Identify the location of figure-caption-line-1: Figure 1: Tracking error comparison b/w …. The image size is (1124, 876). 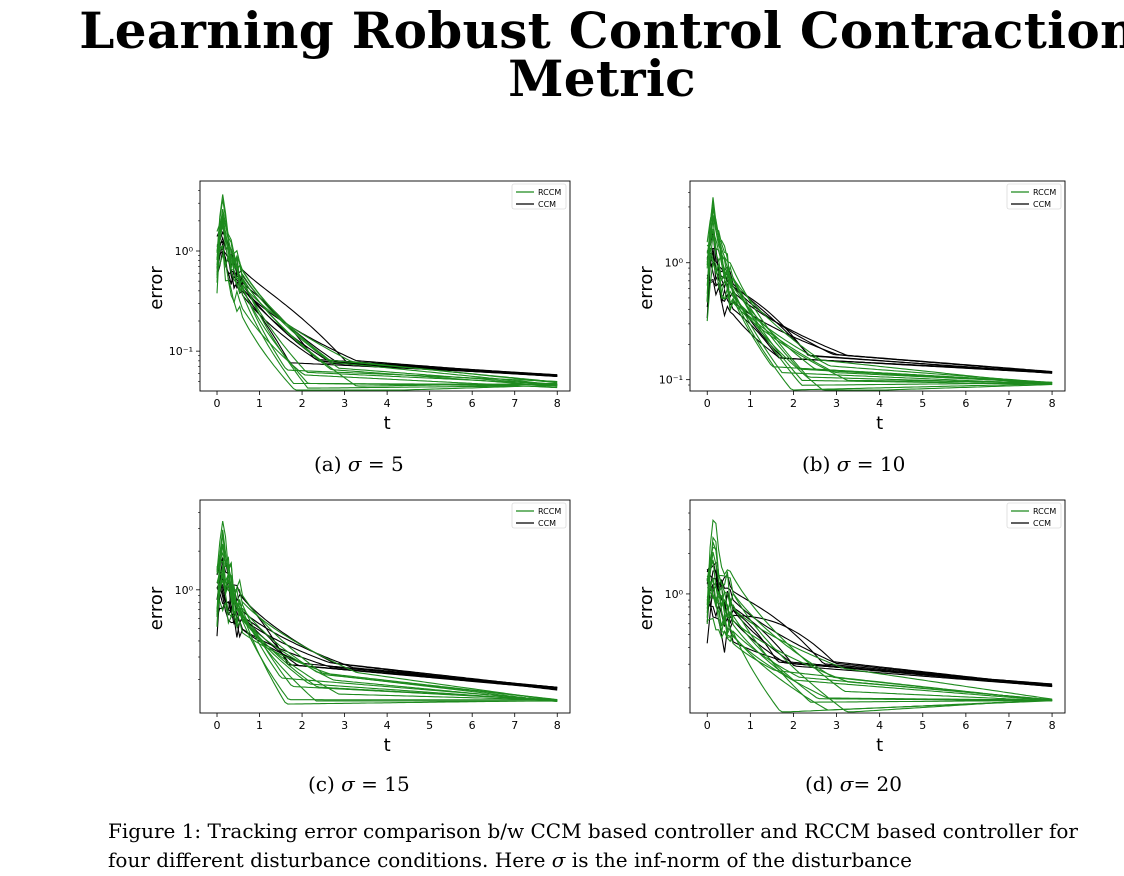
(593, 831).